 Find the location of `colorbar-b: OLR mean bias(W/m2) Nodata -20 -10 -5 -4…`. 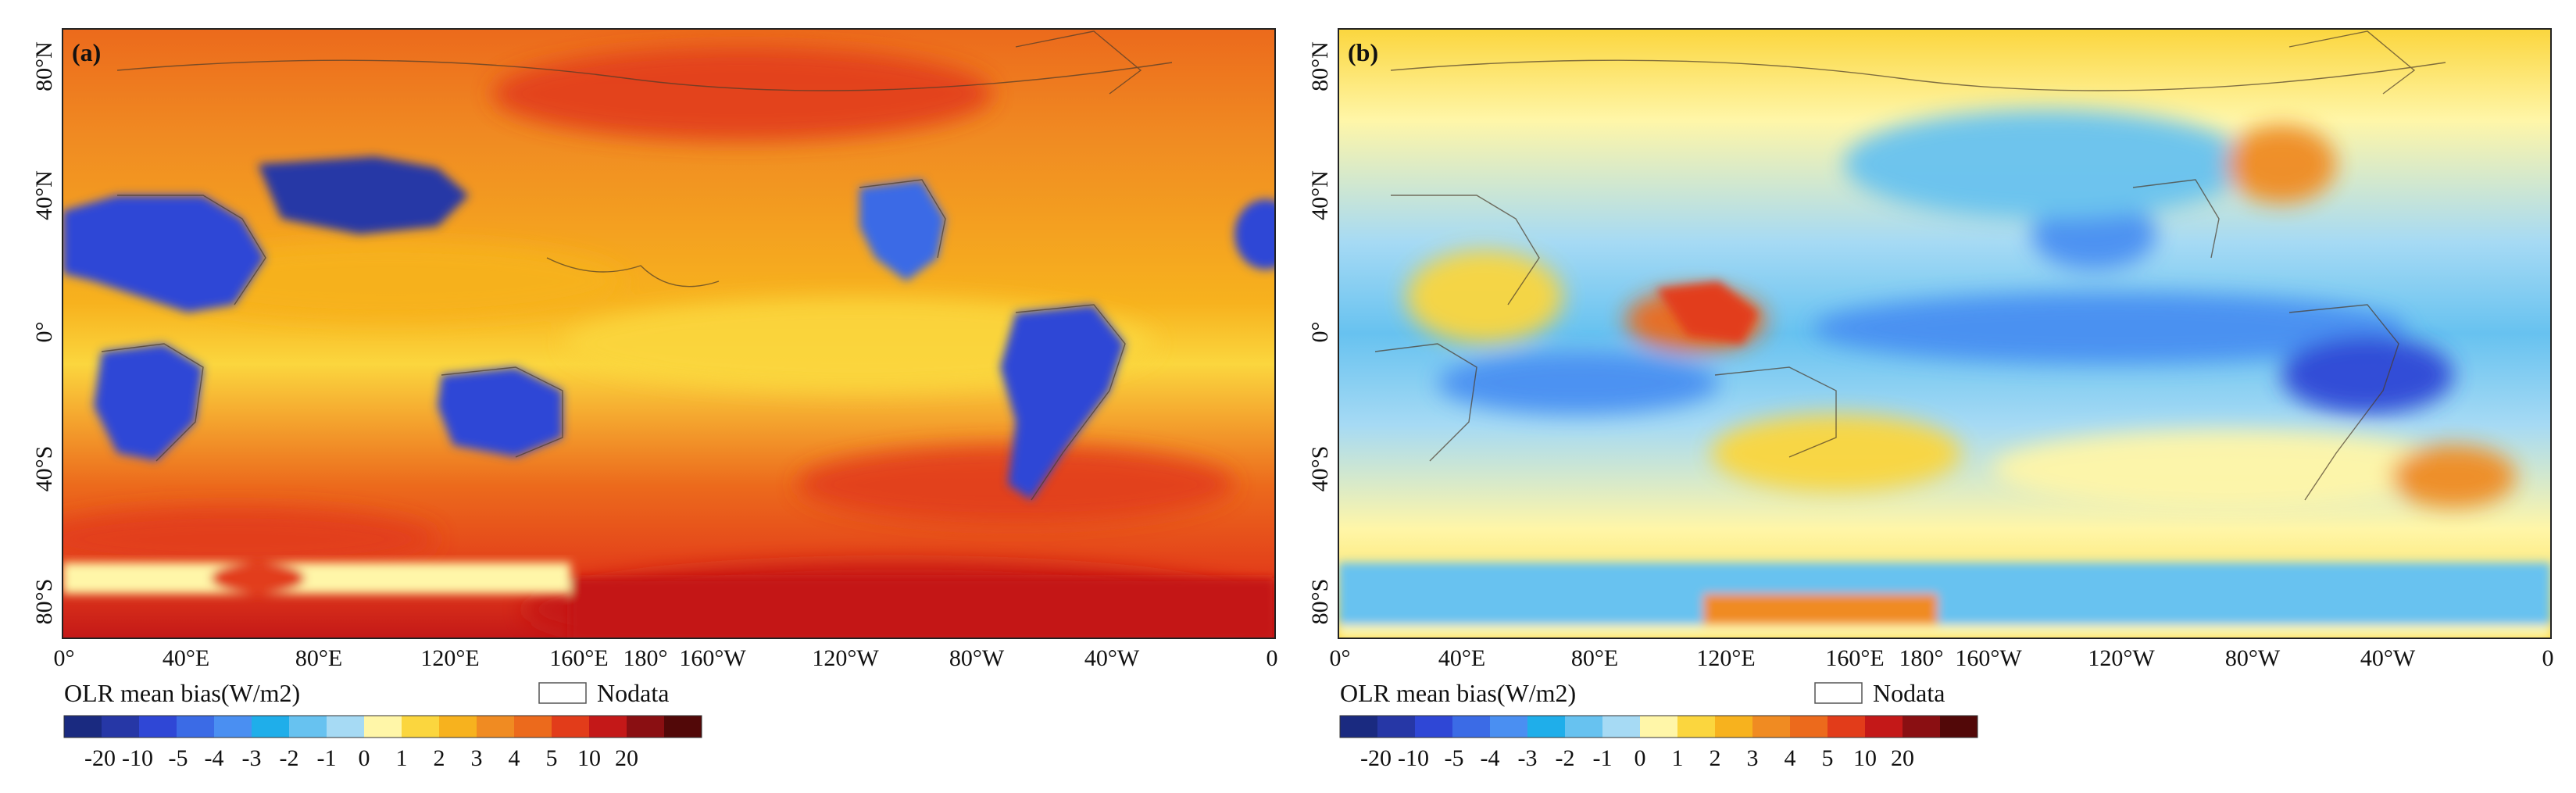

colorbar-b: OLR mean bias(W/m2) Nodata -20 -10 -5 -4… is located at coordinates (1658, 725).